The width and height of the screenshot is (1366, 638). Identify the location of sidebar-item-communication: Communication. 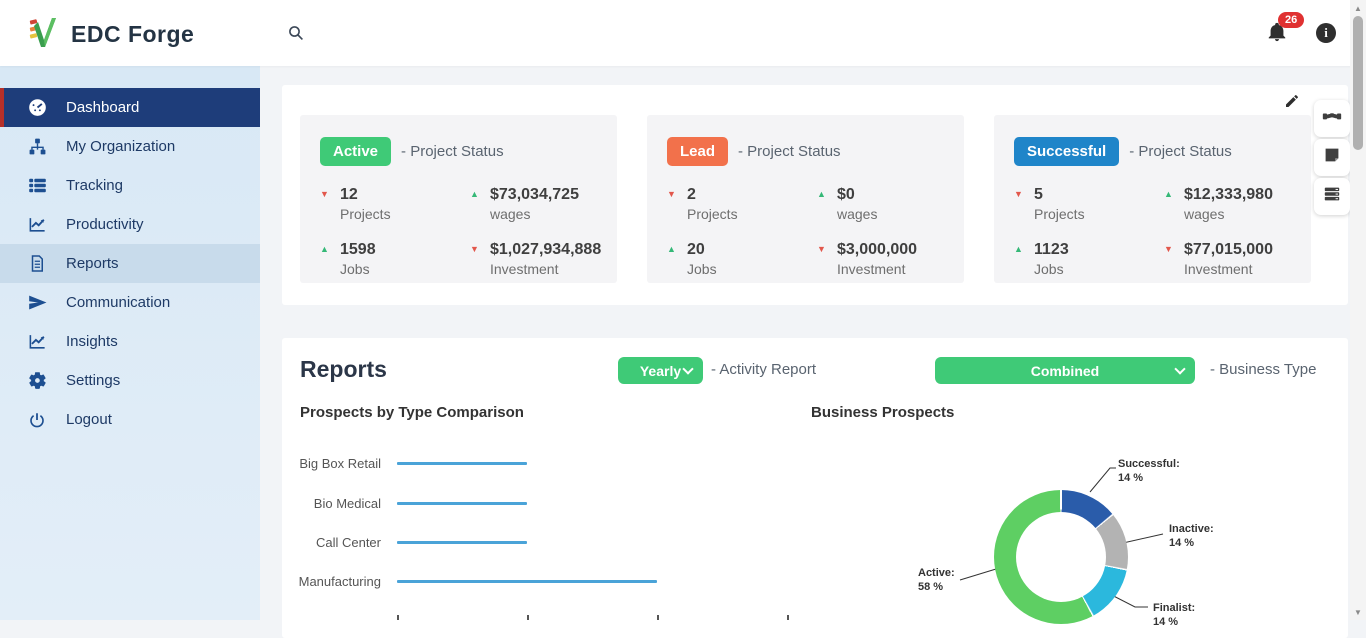
(130, 302).